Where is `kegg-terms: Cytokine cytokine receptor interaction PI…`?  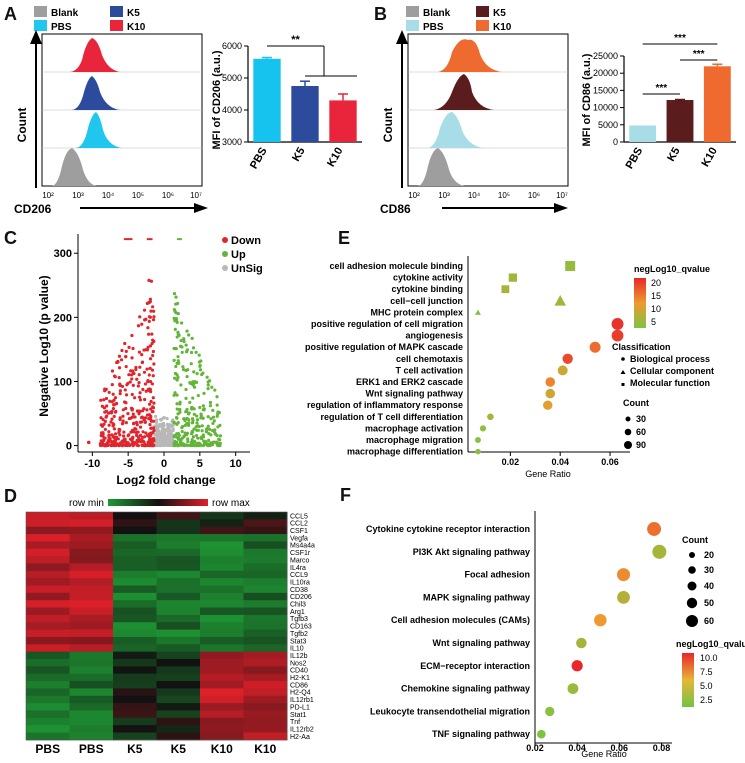
kegg-terms: Cytokine cytokine receptor interaction PI… is located at coordinates (448, 631).